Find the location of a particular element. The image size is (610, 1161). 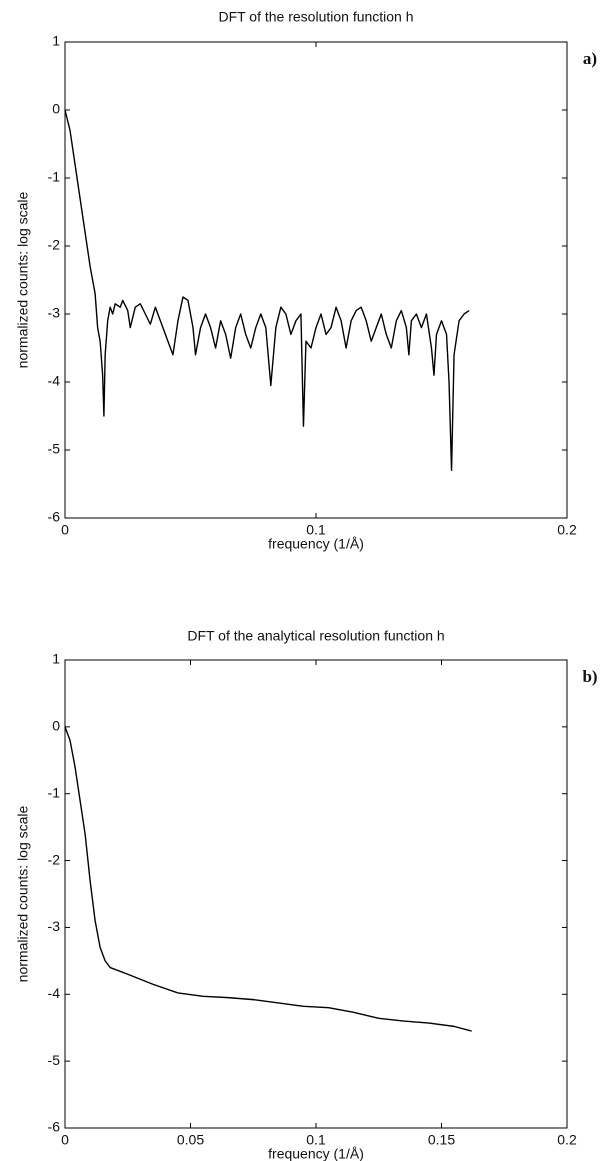

x-tick-label: 0.15 is located at coordinates (441, 1140).